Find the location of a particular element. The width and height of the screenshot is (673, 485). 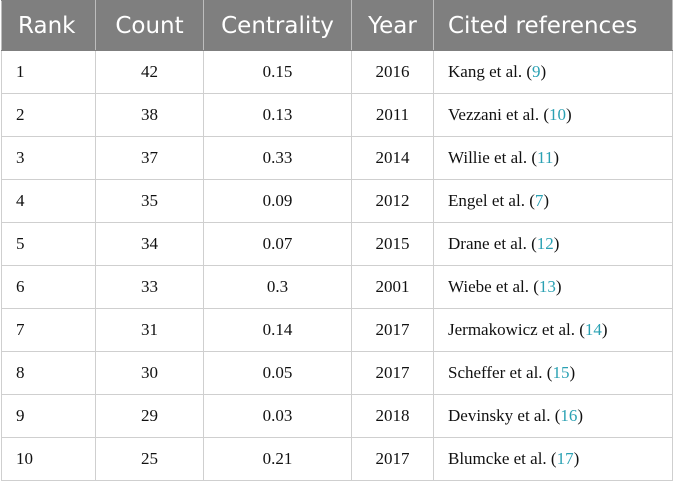

reference-author: Devinsky et al. ( is located at coordinates (504, 415).